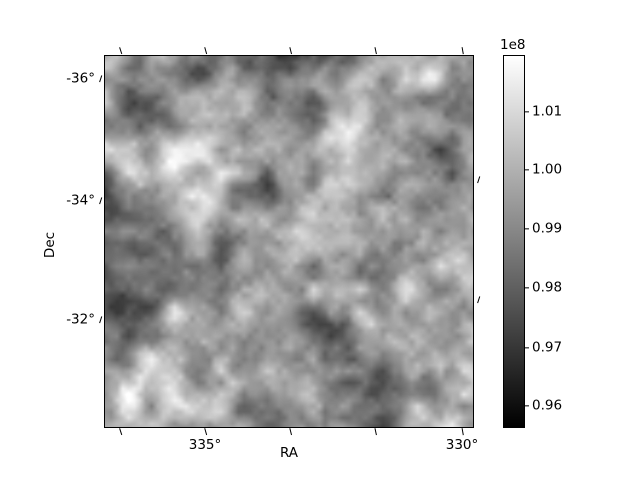 Image resolution: width=640 pixels, height=480 pixels. What do you see at coordinates (514, 241) in the screenshot?
I see `colorbar-gradient` at bounding box center [514, 241].